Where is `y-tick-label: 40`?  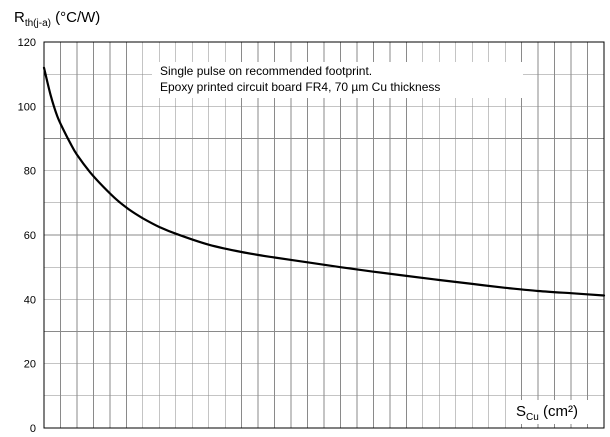 y-tick-label: 40 is located at coordinates (30, 300).